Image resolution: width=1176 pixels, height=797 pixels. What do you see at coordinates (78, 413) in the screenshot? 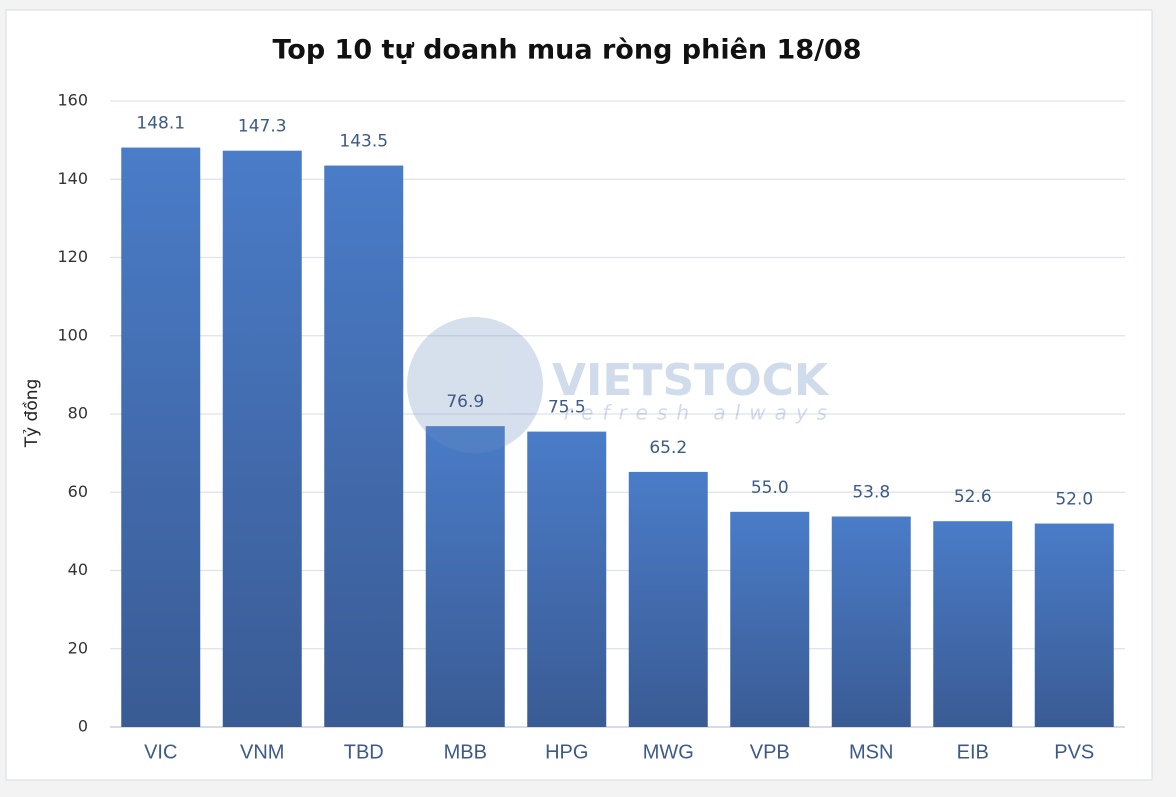
I see `y-tick-label: 80` at bounding box center [78, 413].